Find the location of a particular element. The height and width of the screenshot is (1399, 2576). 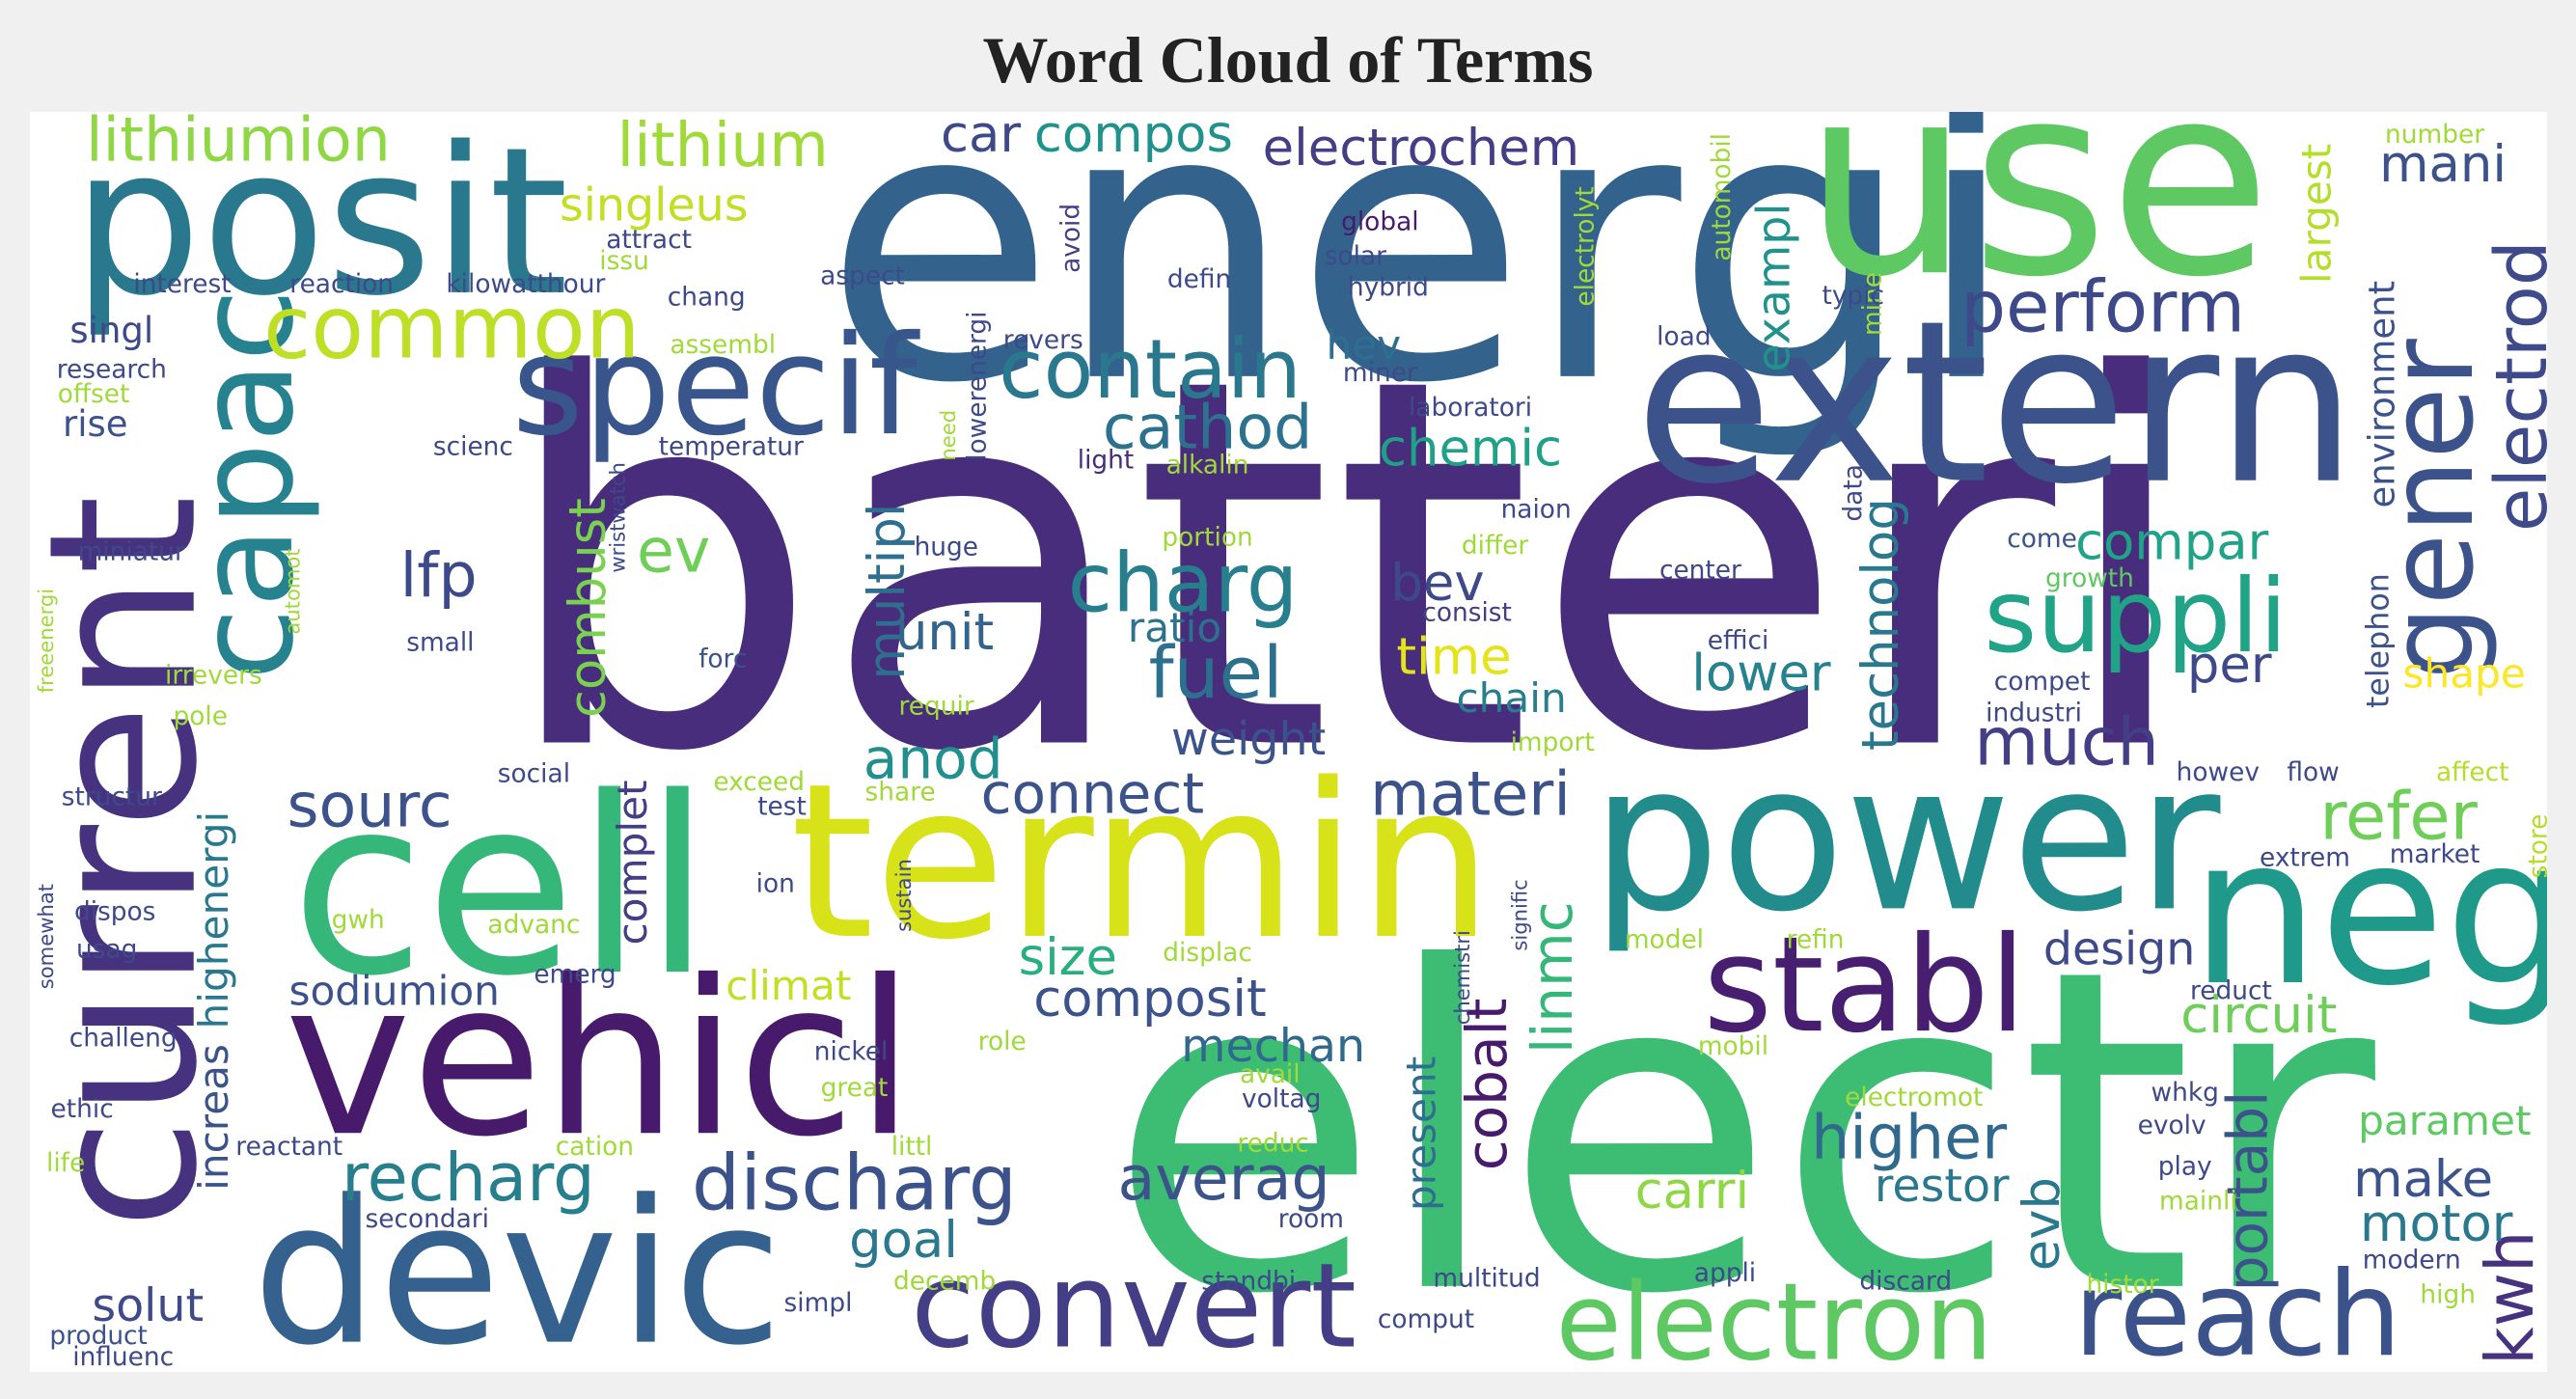

word: refer is located at coordinates (2398, 816).